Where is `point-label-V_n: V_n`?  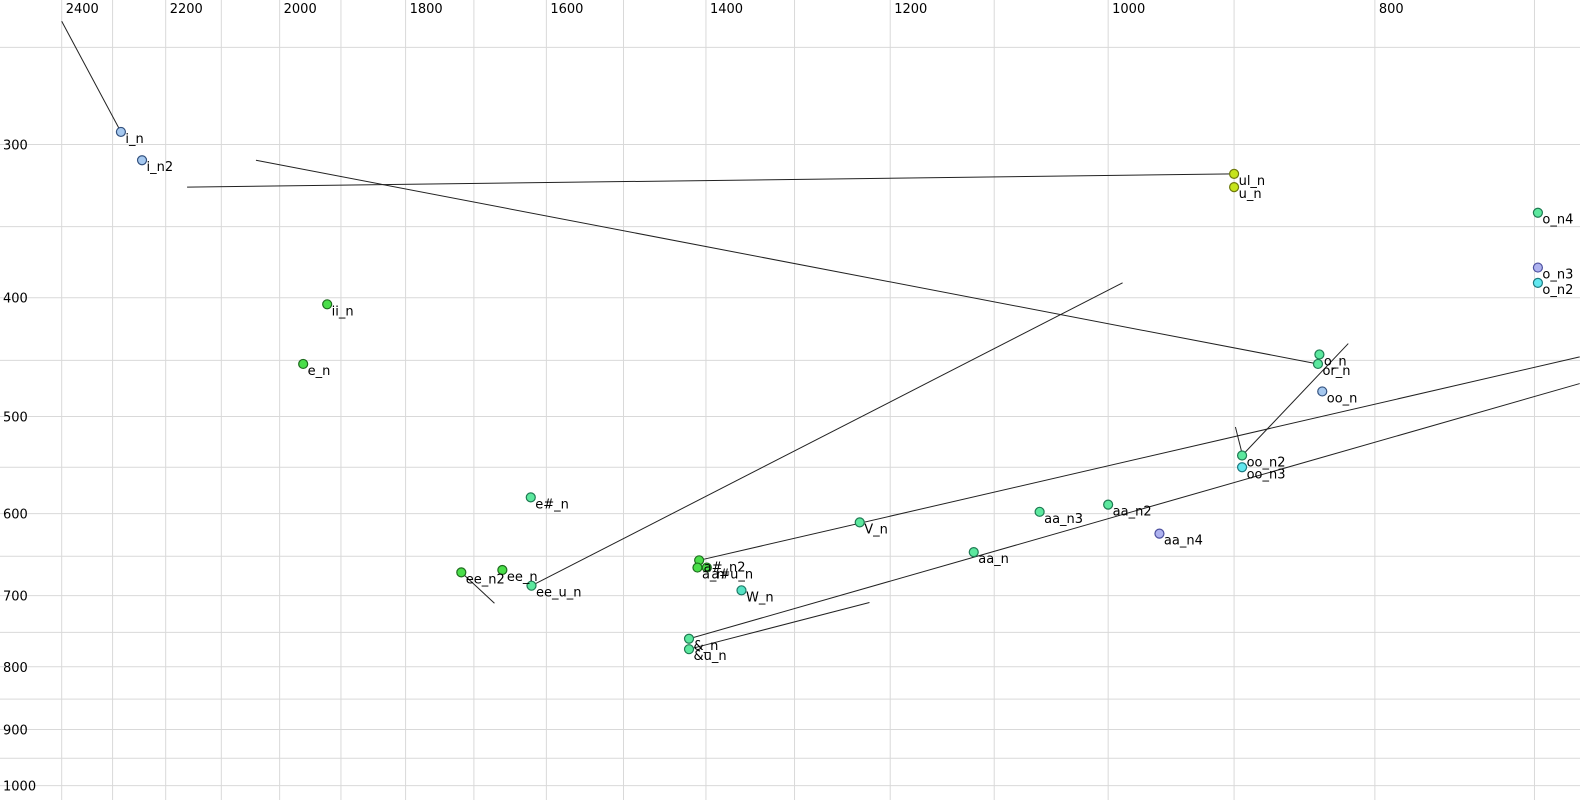
point-label-V_n: V_n is located at coordinates (876, 529).